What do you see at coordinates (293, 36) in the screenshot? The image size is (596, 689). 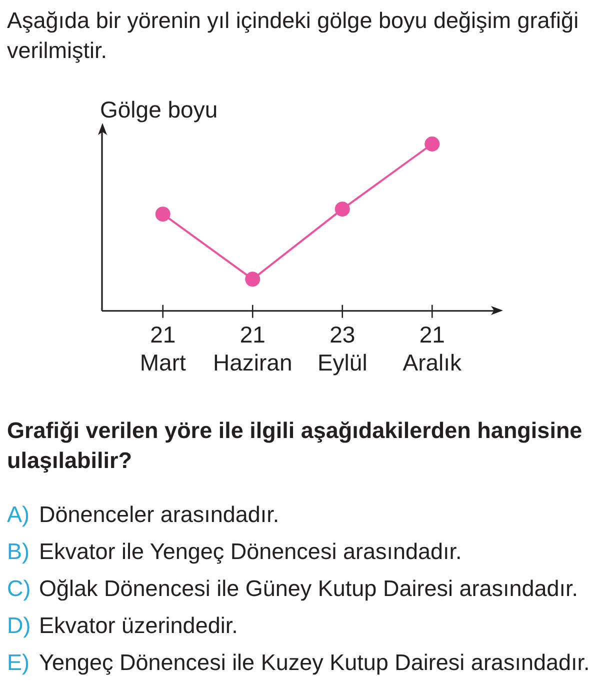 I see `chart-title: Aşağıda bir yörenin yıl içindeki gölge boyu değişim grafiği verilmiştir.` at bounding box center [293, 36].